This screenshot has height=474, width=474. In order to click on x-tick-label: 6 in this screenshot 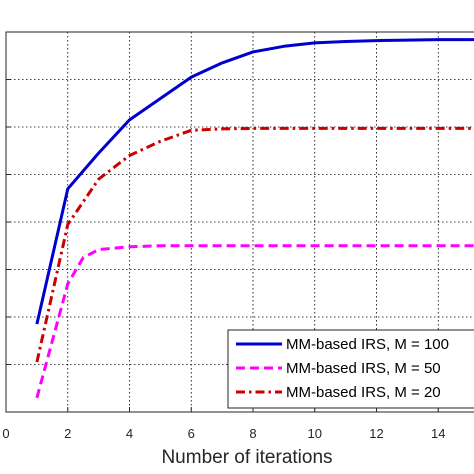, I will do `click(191, 433)`.